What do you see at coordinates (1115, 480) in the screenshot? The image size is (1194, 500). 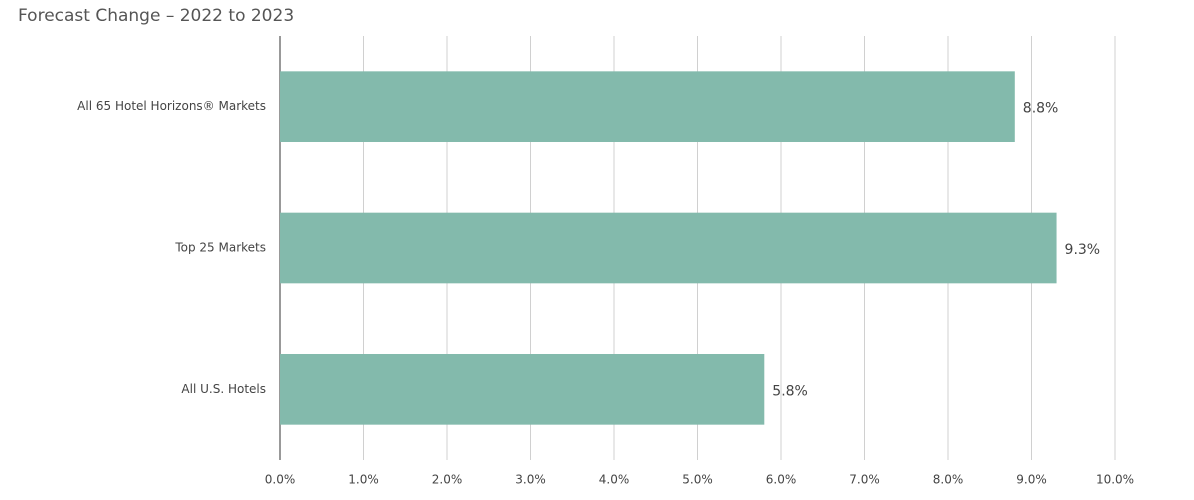 I see `x-tick-label: 10.0%` at bounding box center [1115, 480].